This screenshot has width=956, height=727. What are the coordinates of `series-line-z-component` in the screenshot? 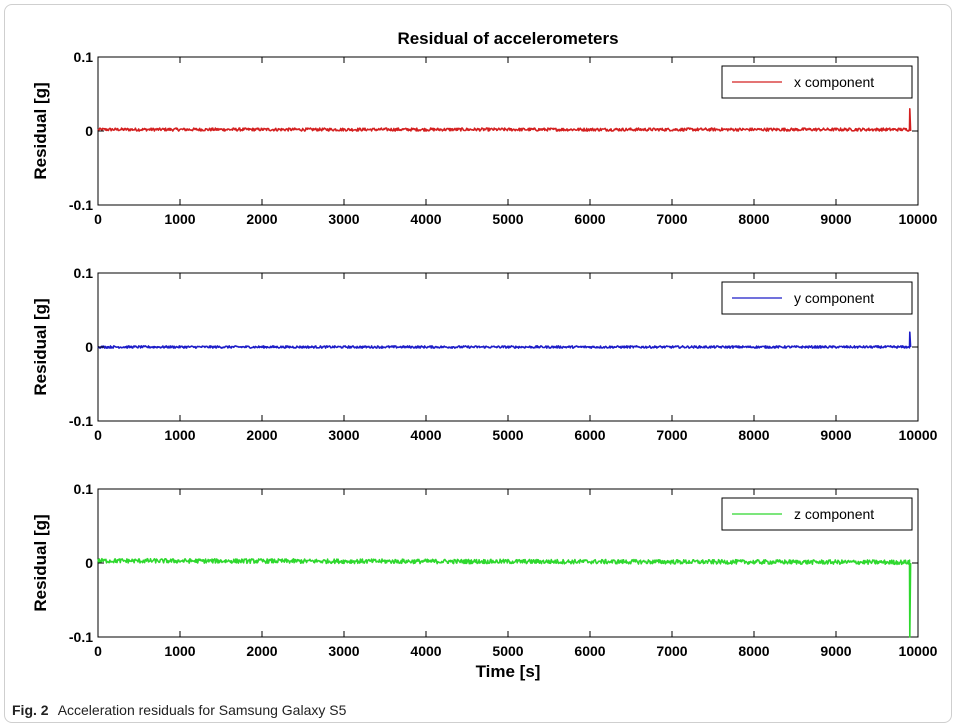 It's located at (504, 597).